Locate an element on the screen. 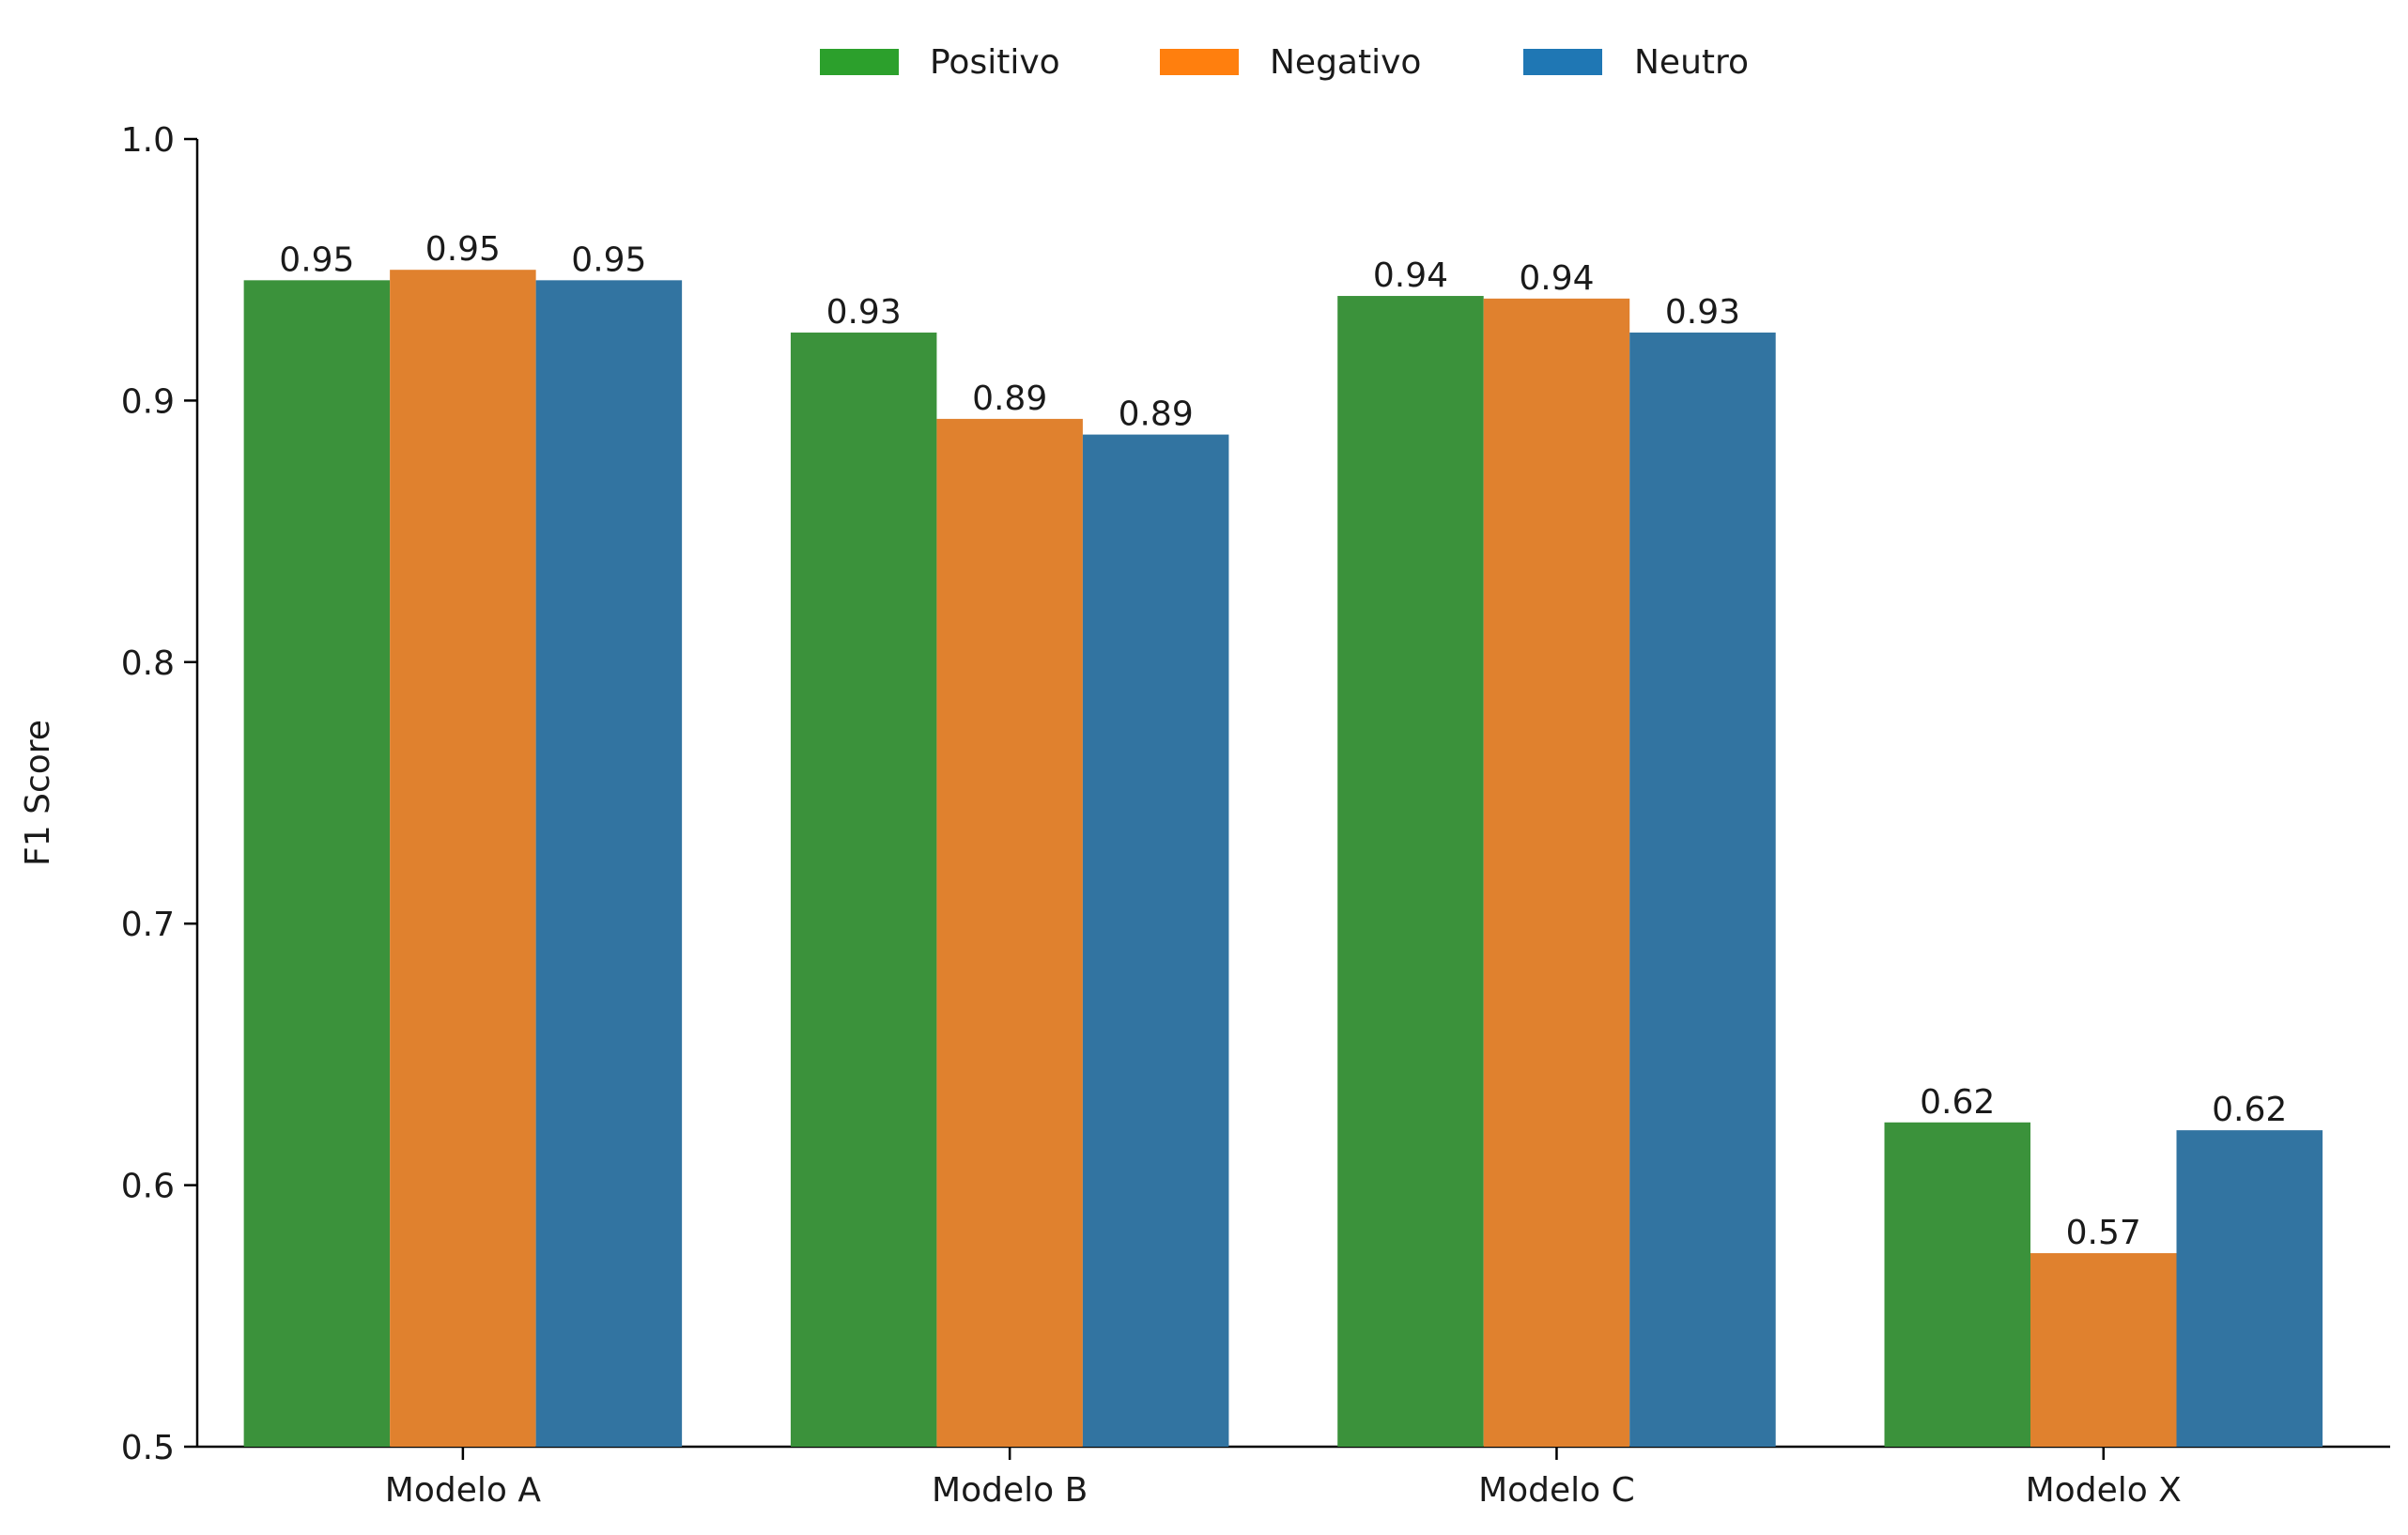 The height and width of the screenshot is (1535, 2408). y-tick-label: 0.8 is located at coordinates (148, 663).